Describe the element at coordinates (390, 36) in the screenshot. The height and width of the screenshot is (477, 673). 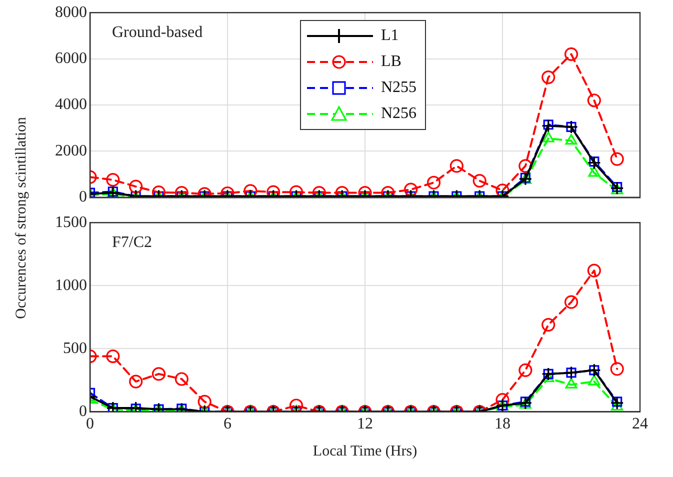
I see `legend-label: L1` at that location.